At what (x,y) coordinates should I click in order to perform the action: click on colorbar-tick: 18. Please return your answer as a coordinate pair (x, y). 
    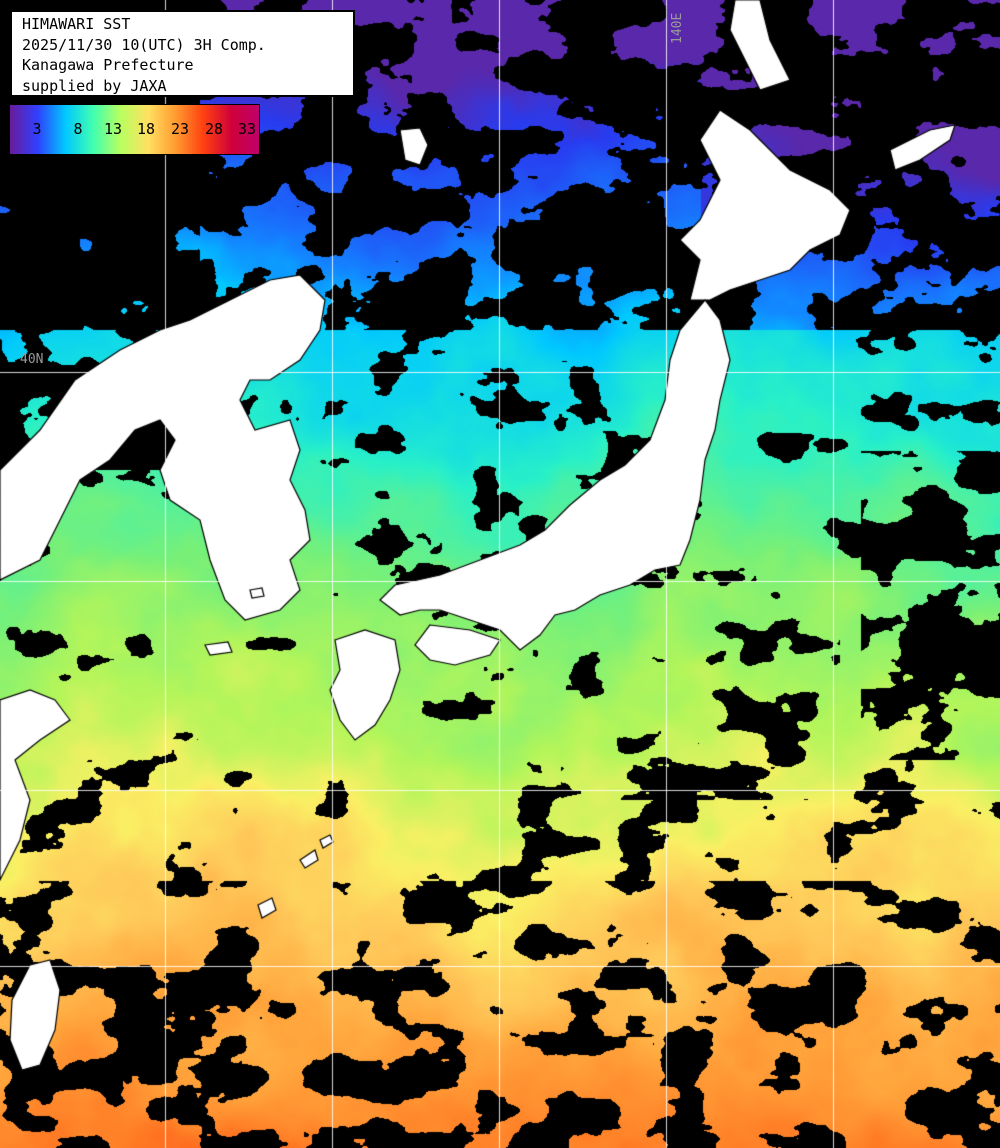
    Looking at the image, I should click on (146, 129).